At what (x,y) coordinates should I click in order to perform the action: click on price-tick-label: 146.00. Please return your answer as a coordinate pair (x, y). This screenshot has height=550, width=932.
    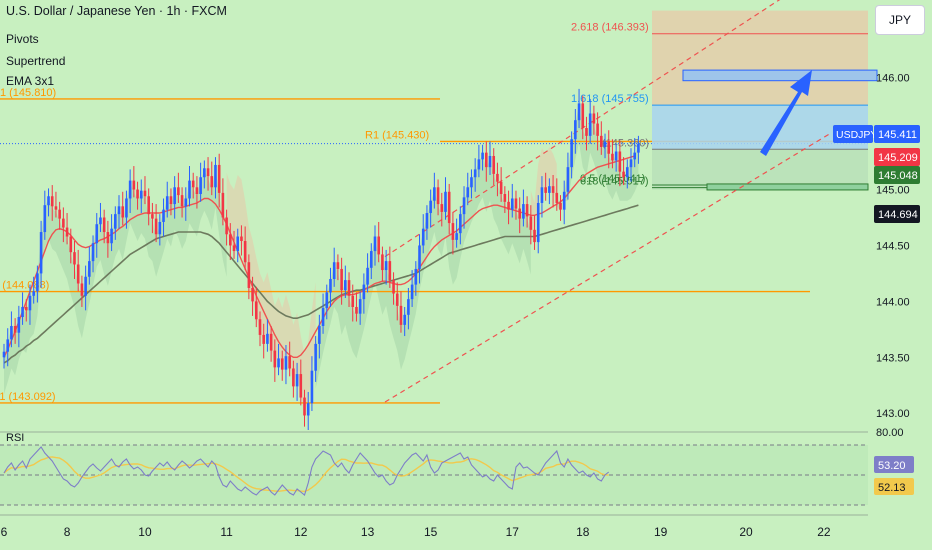
    Looking at the image, I should click on (893, 79).